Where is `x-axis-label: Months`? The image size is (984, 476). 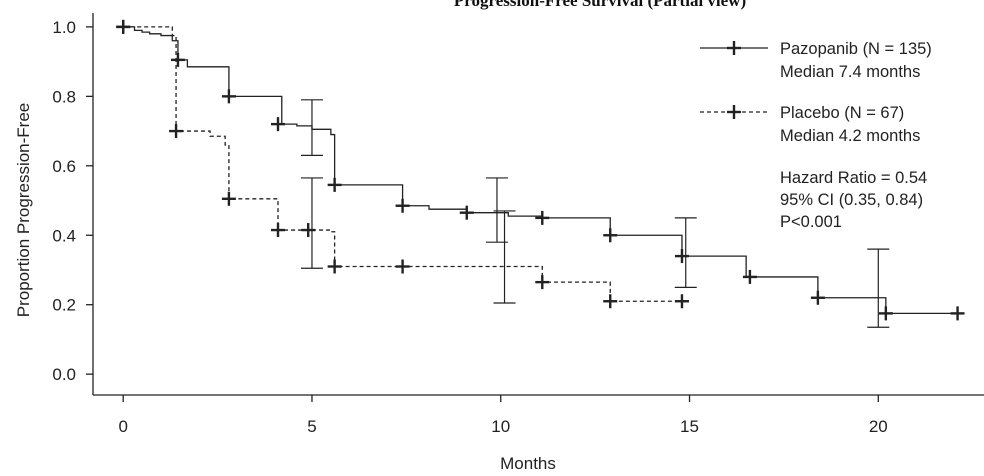 x-axis-label: Months is located at coordinates (528, 463).